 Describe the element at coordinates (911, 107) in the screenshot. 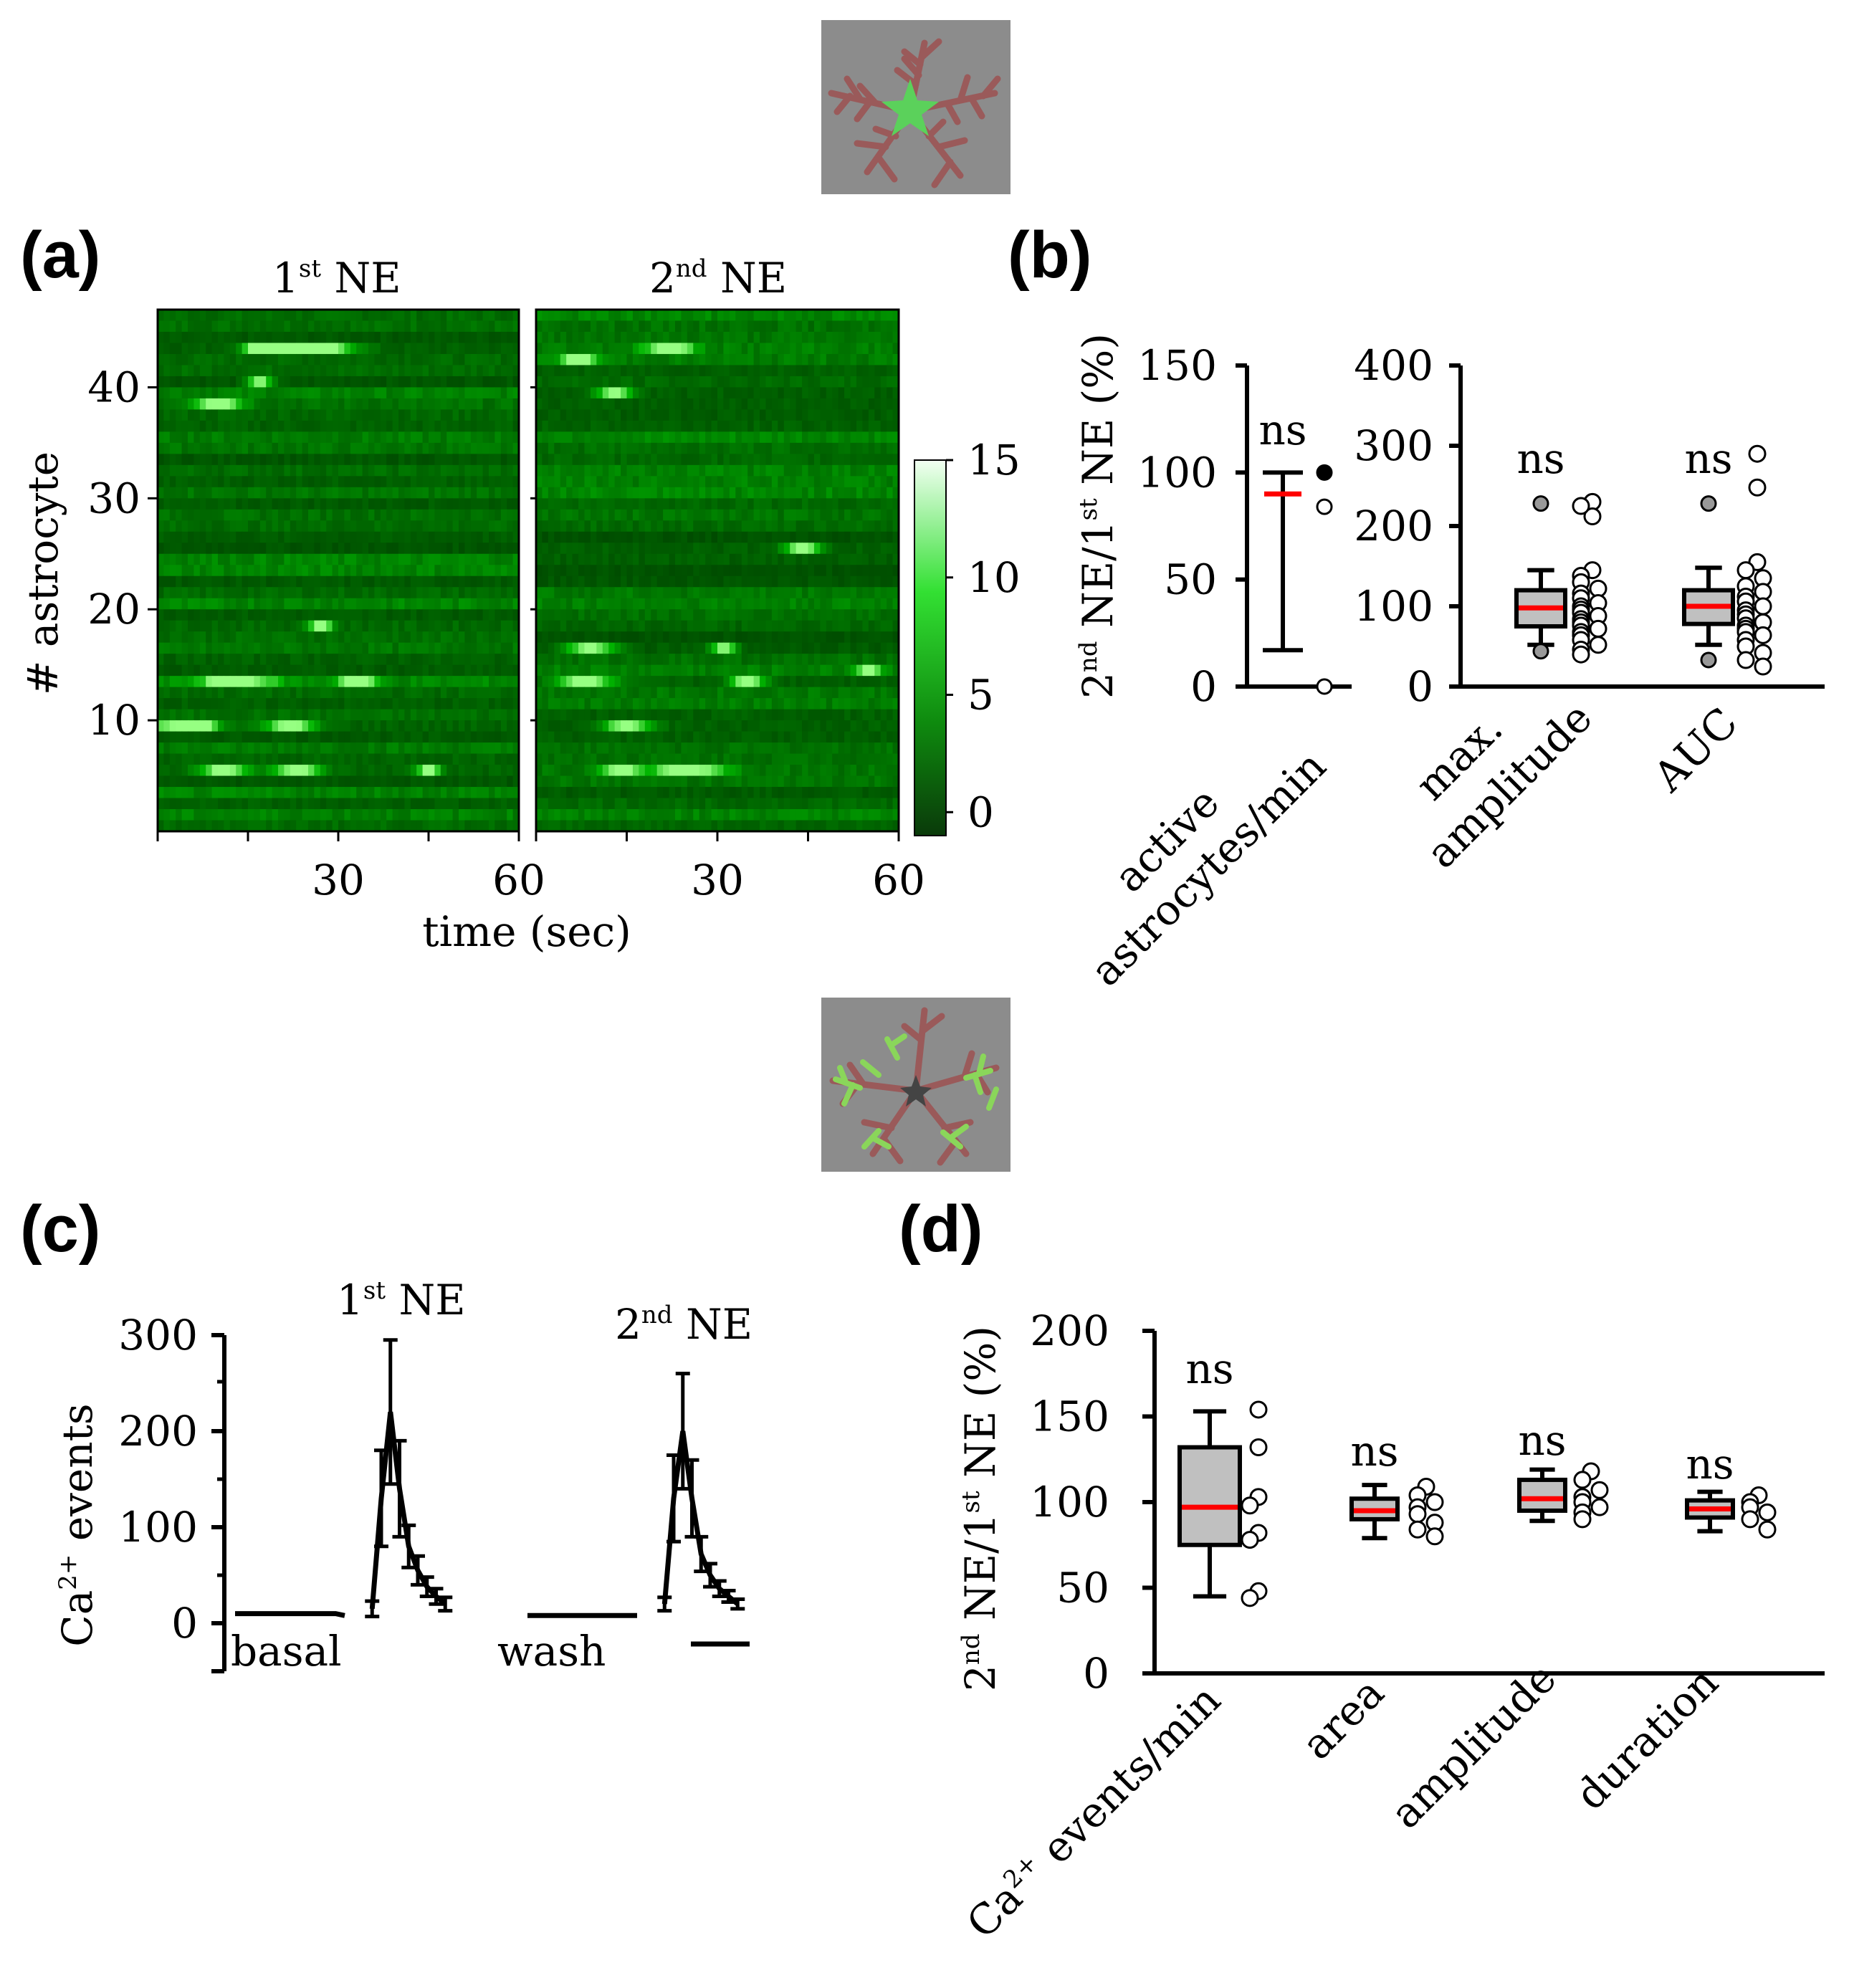

I see `astrocyte-soma` at that location.